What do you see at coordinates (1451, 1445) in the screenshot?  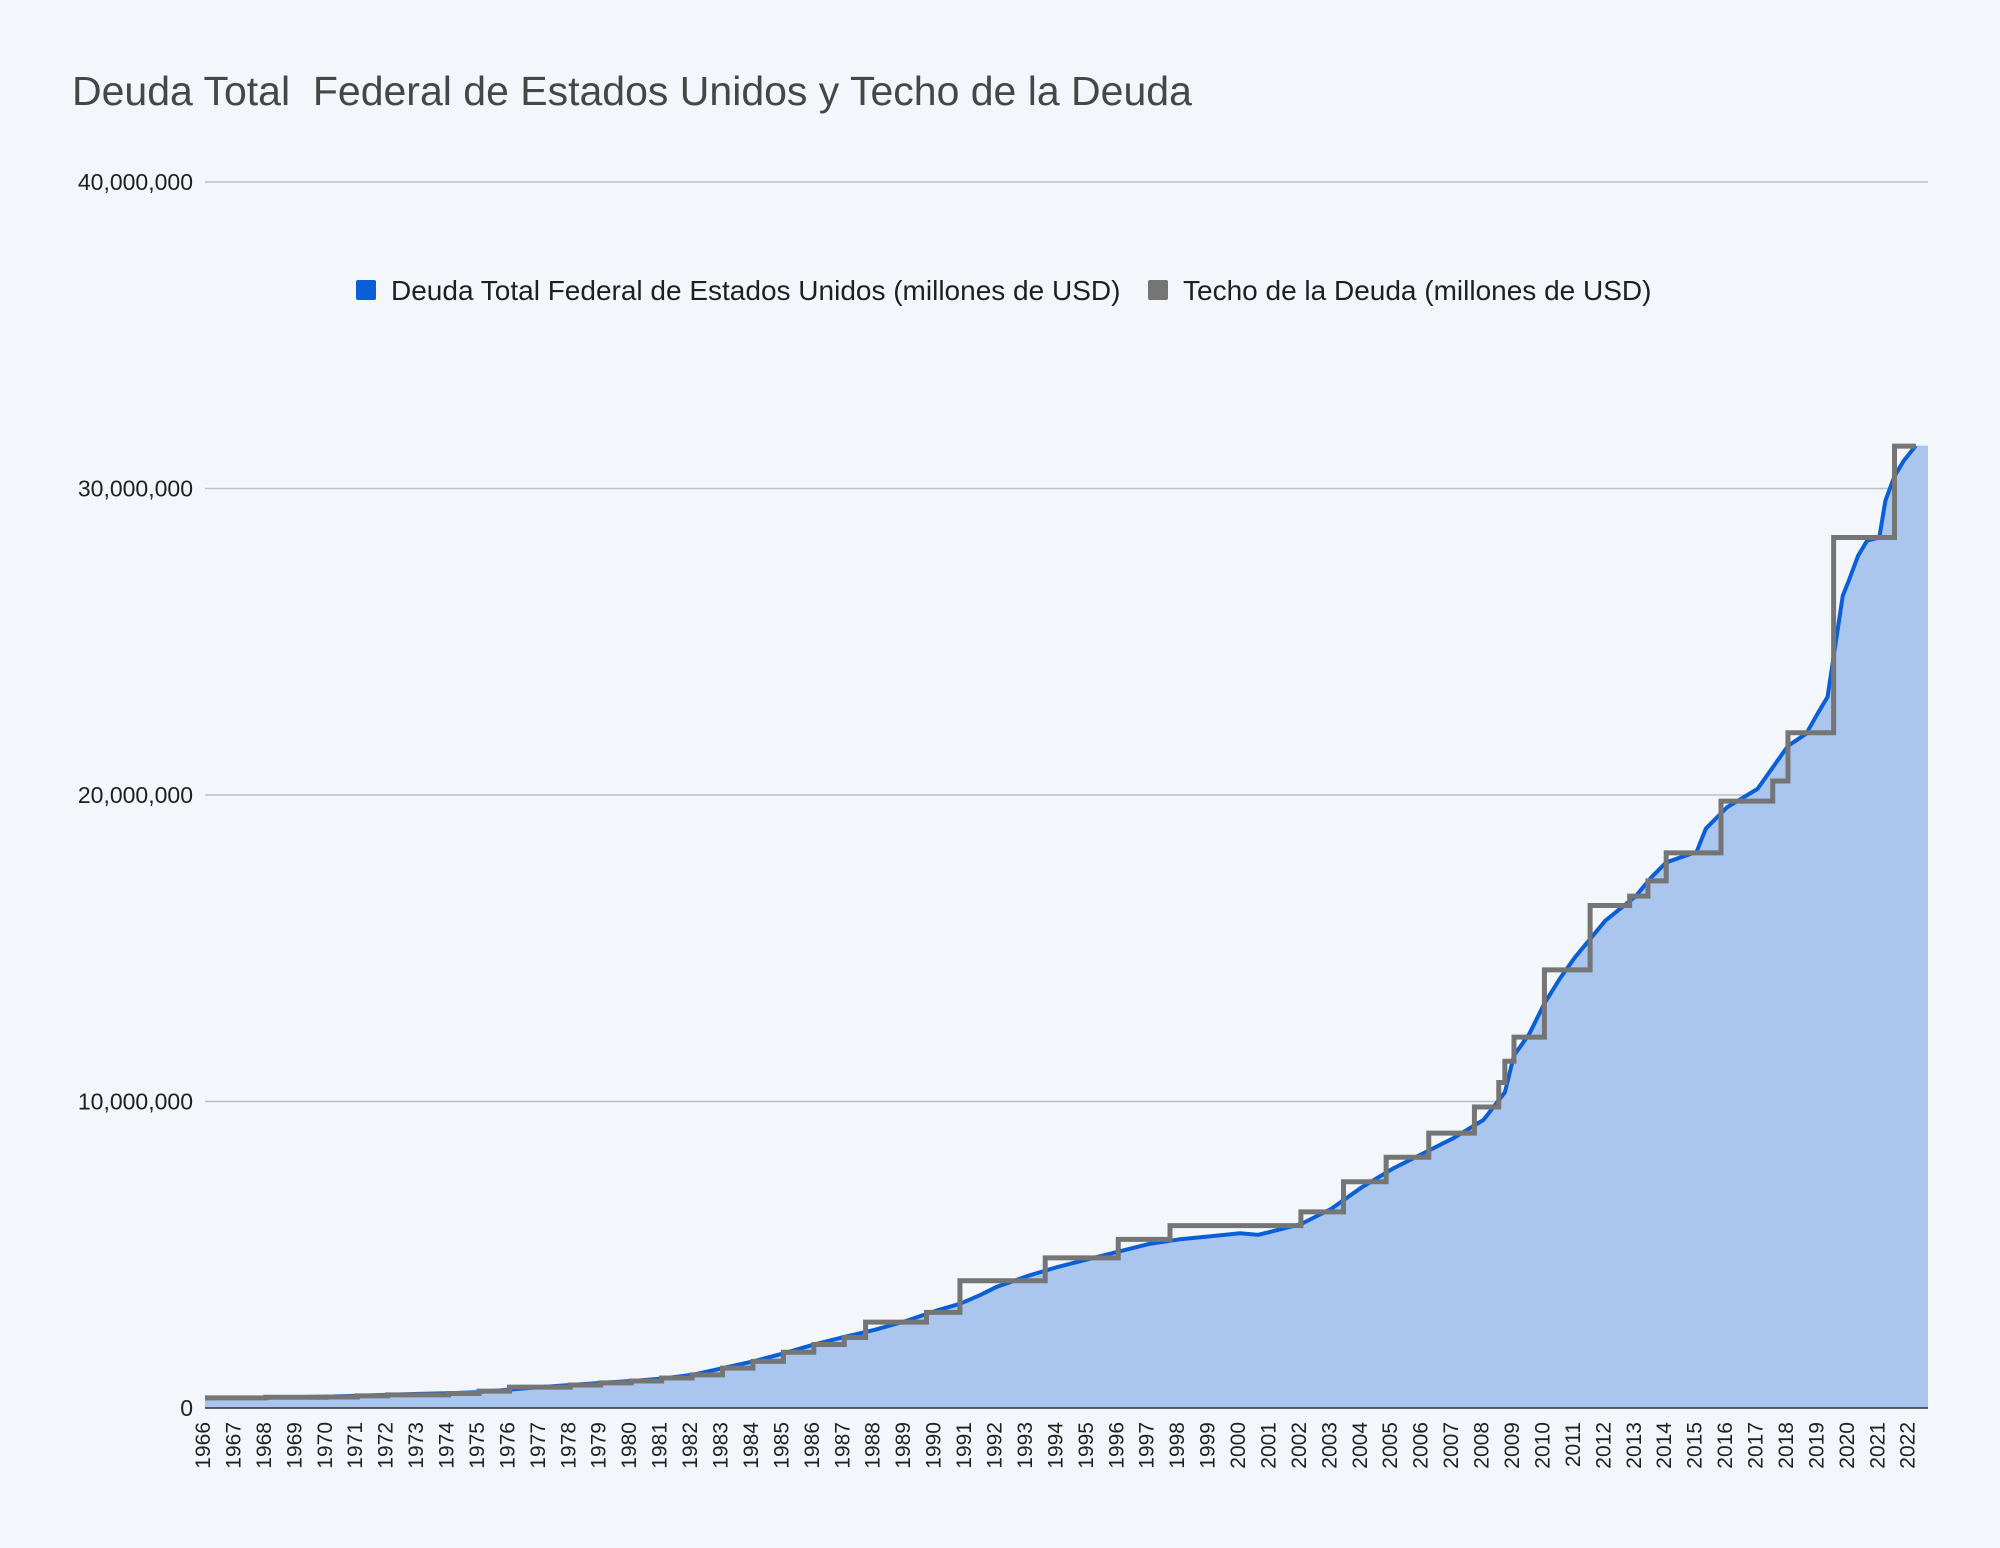 I see `x-tick-label: 2007` at bounding box center [1451, 1445].